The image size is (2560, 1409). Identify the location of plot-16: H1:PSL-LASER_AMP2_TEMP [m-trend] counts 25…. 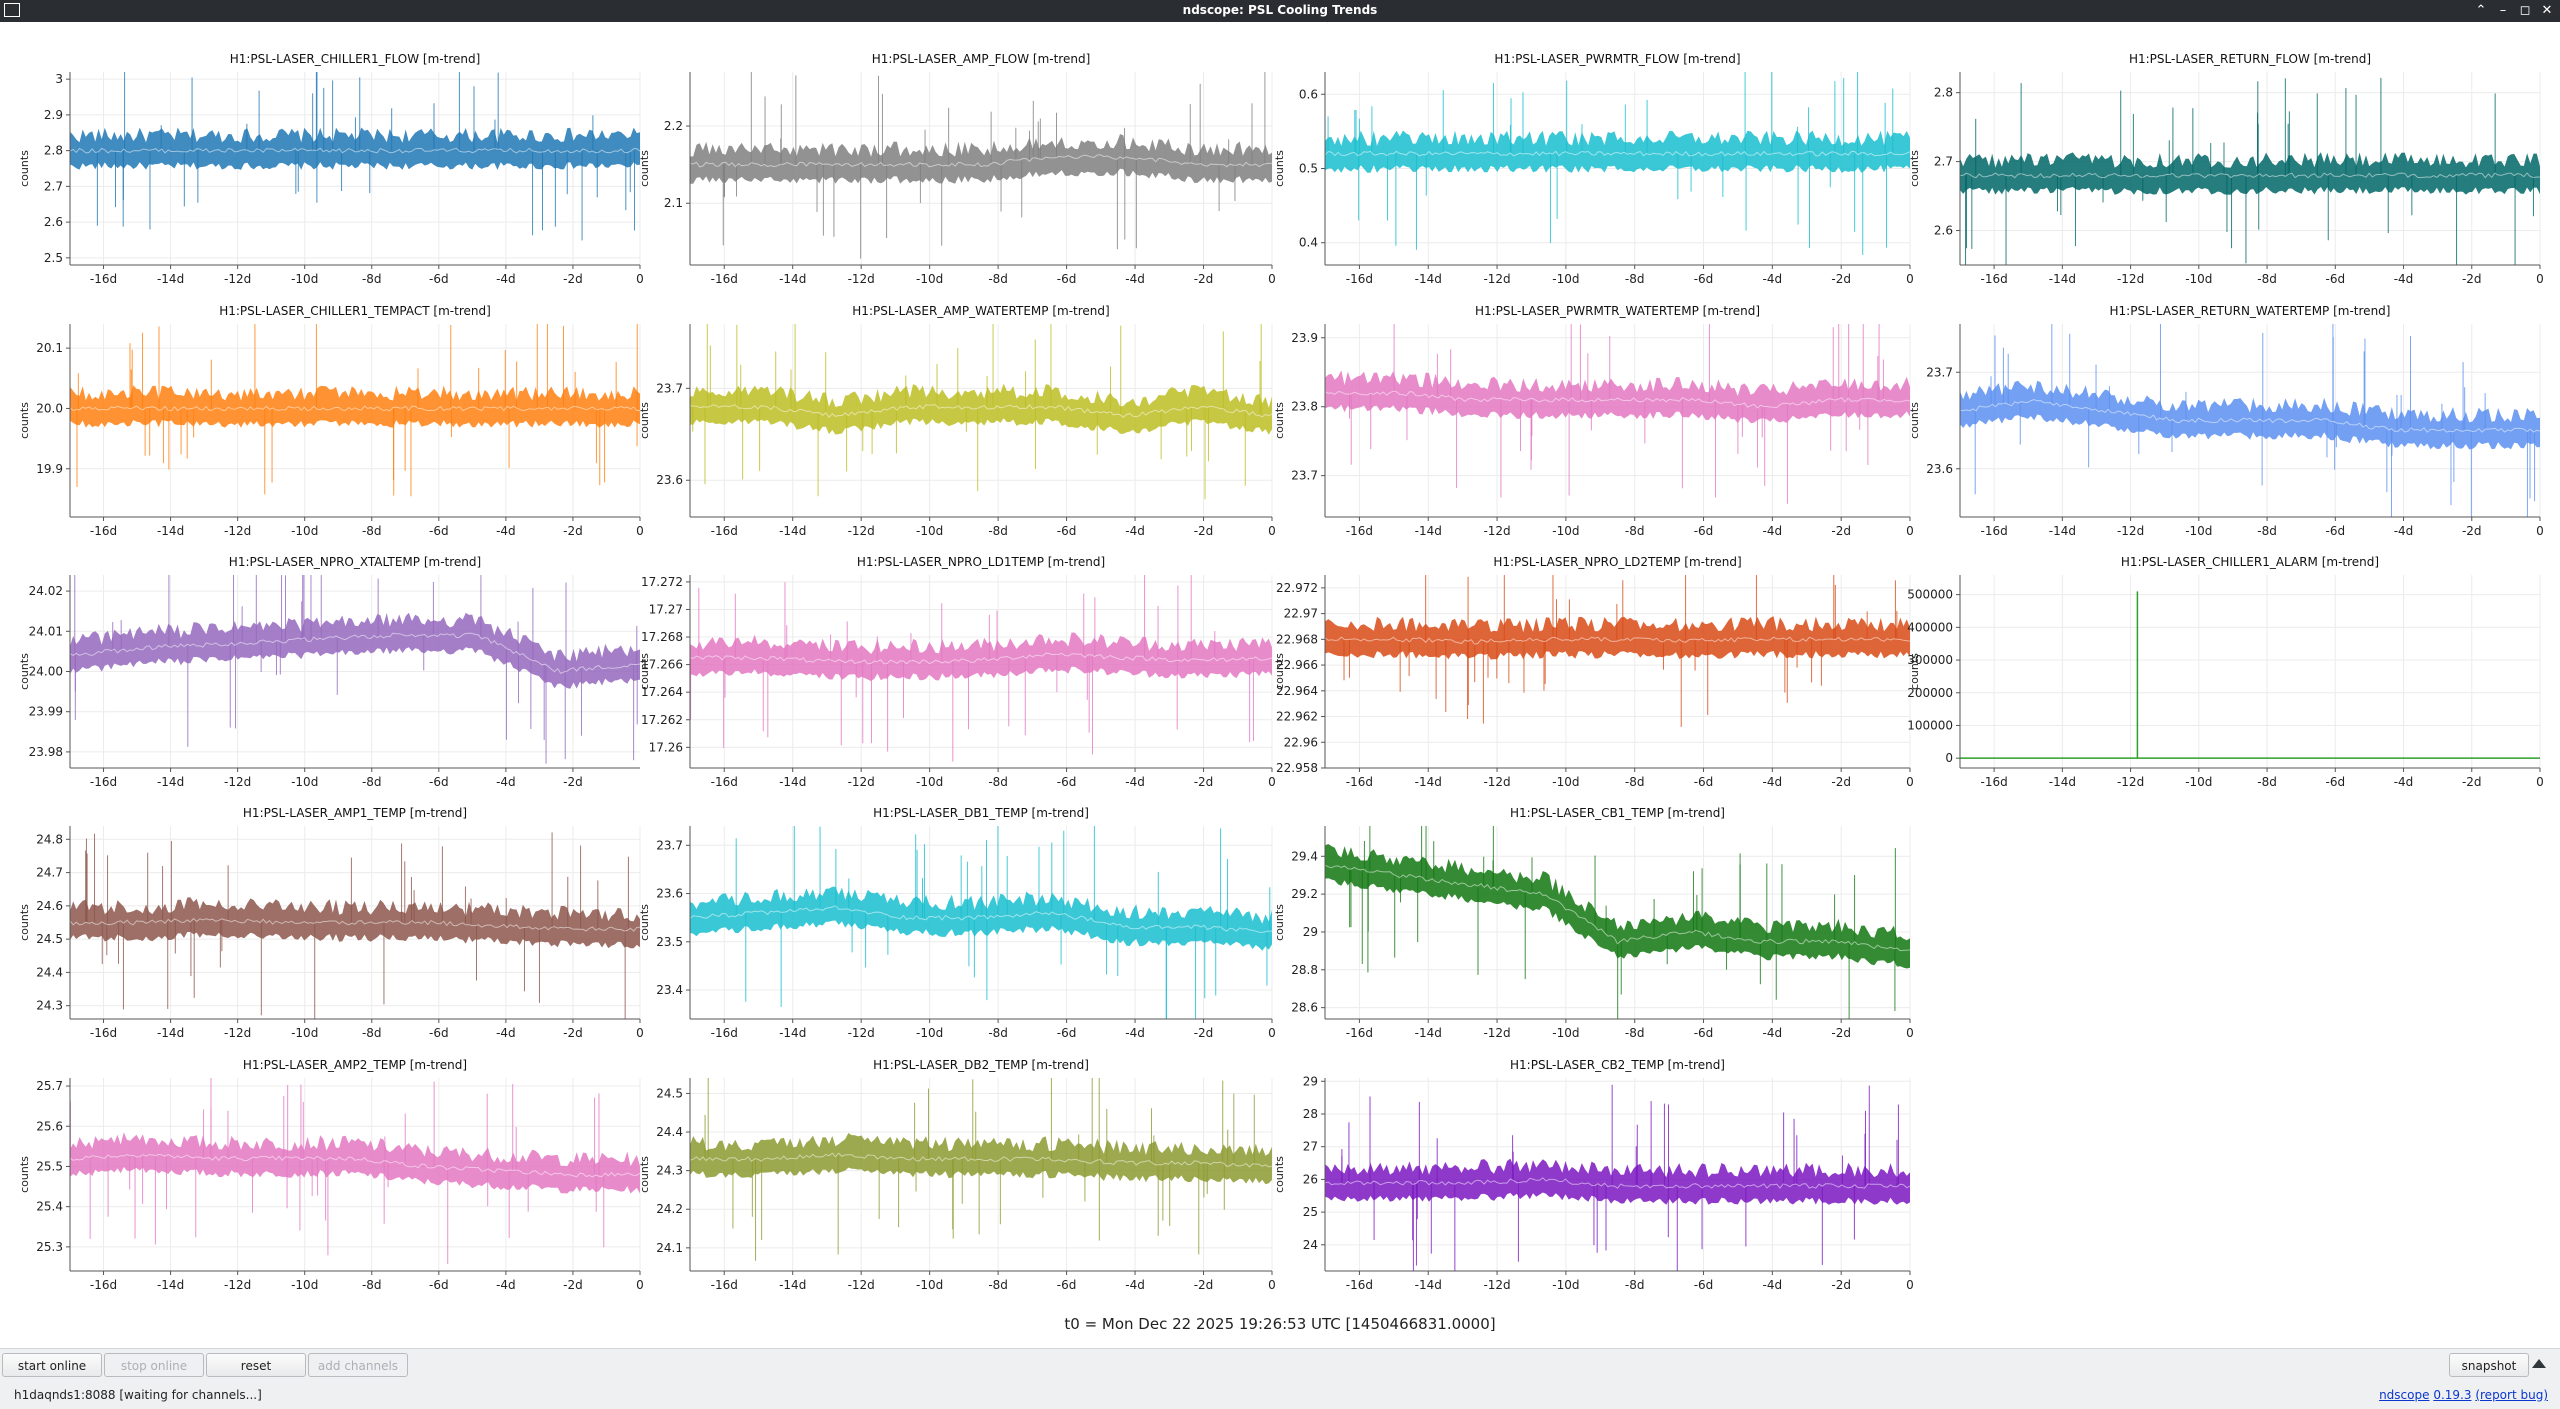
(331, 1175).